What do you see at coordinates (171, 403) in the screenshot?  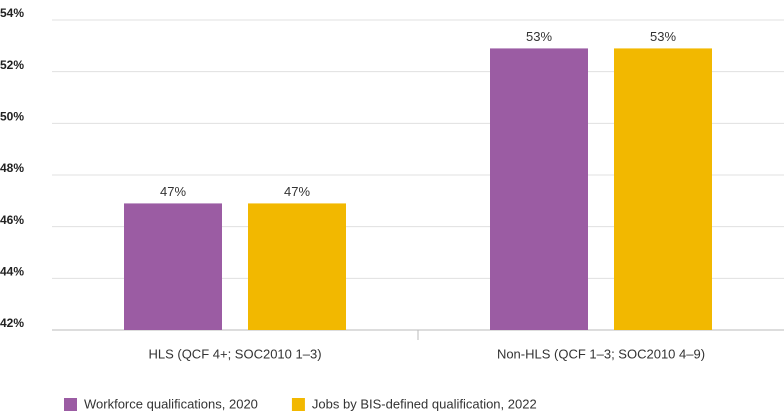 I see `legend-label: Workforce qualifications, 2020` at bounding box center [171, 403].